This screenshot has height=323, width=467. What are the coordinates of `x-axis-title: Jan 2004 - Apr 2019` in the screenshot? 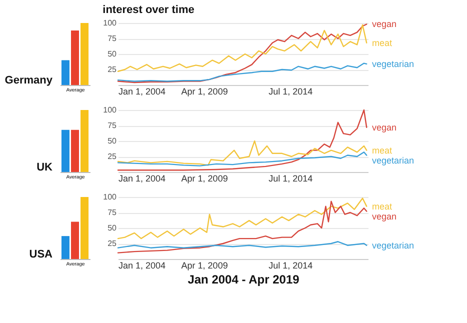 It's located at (244, 279).